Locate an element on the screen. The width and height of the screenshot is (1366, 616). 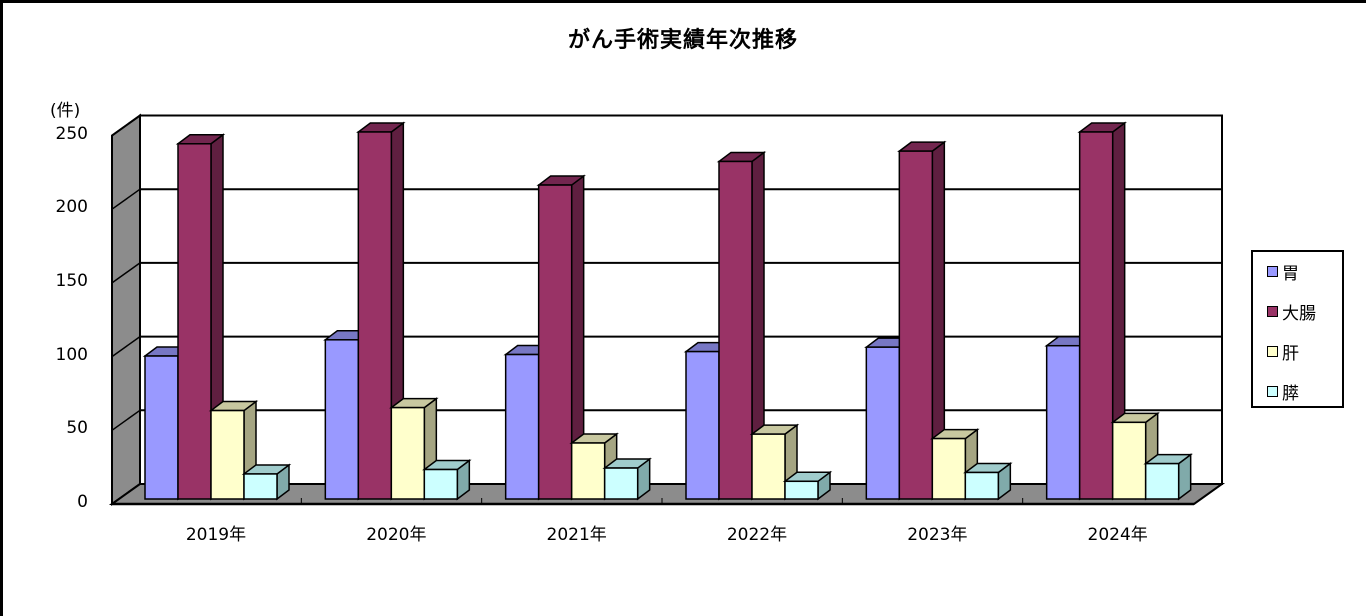
x-tick-label: 2023年 is located at coordinates (937, 535).